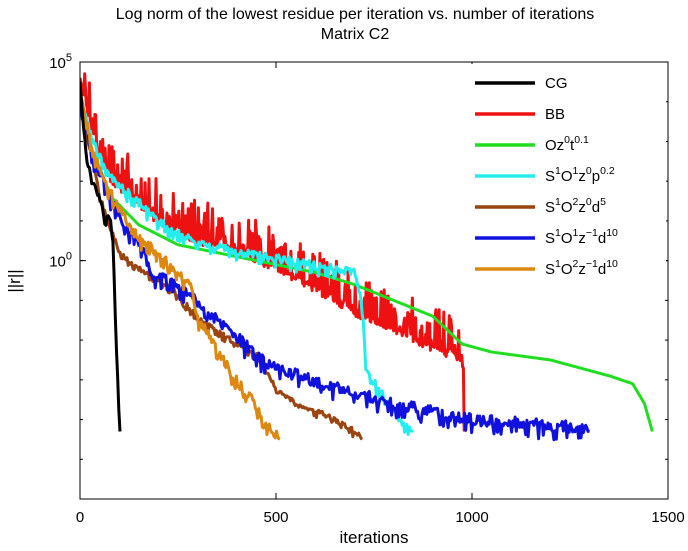 Image resolution: width=688 pixels, height=551 pixels. I want to click on series-line-cg, so click(101, 256).